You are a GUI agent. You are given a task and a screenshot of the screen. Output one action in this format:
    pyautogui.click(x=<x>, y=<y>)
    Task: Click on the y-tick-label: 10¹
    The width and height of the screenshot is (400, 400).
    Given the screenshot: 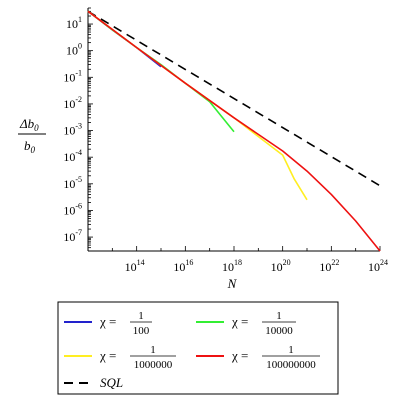 What is the action you would take?
    pyautogui.click(x=74, y=23)
    